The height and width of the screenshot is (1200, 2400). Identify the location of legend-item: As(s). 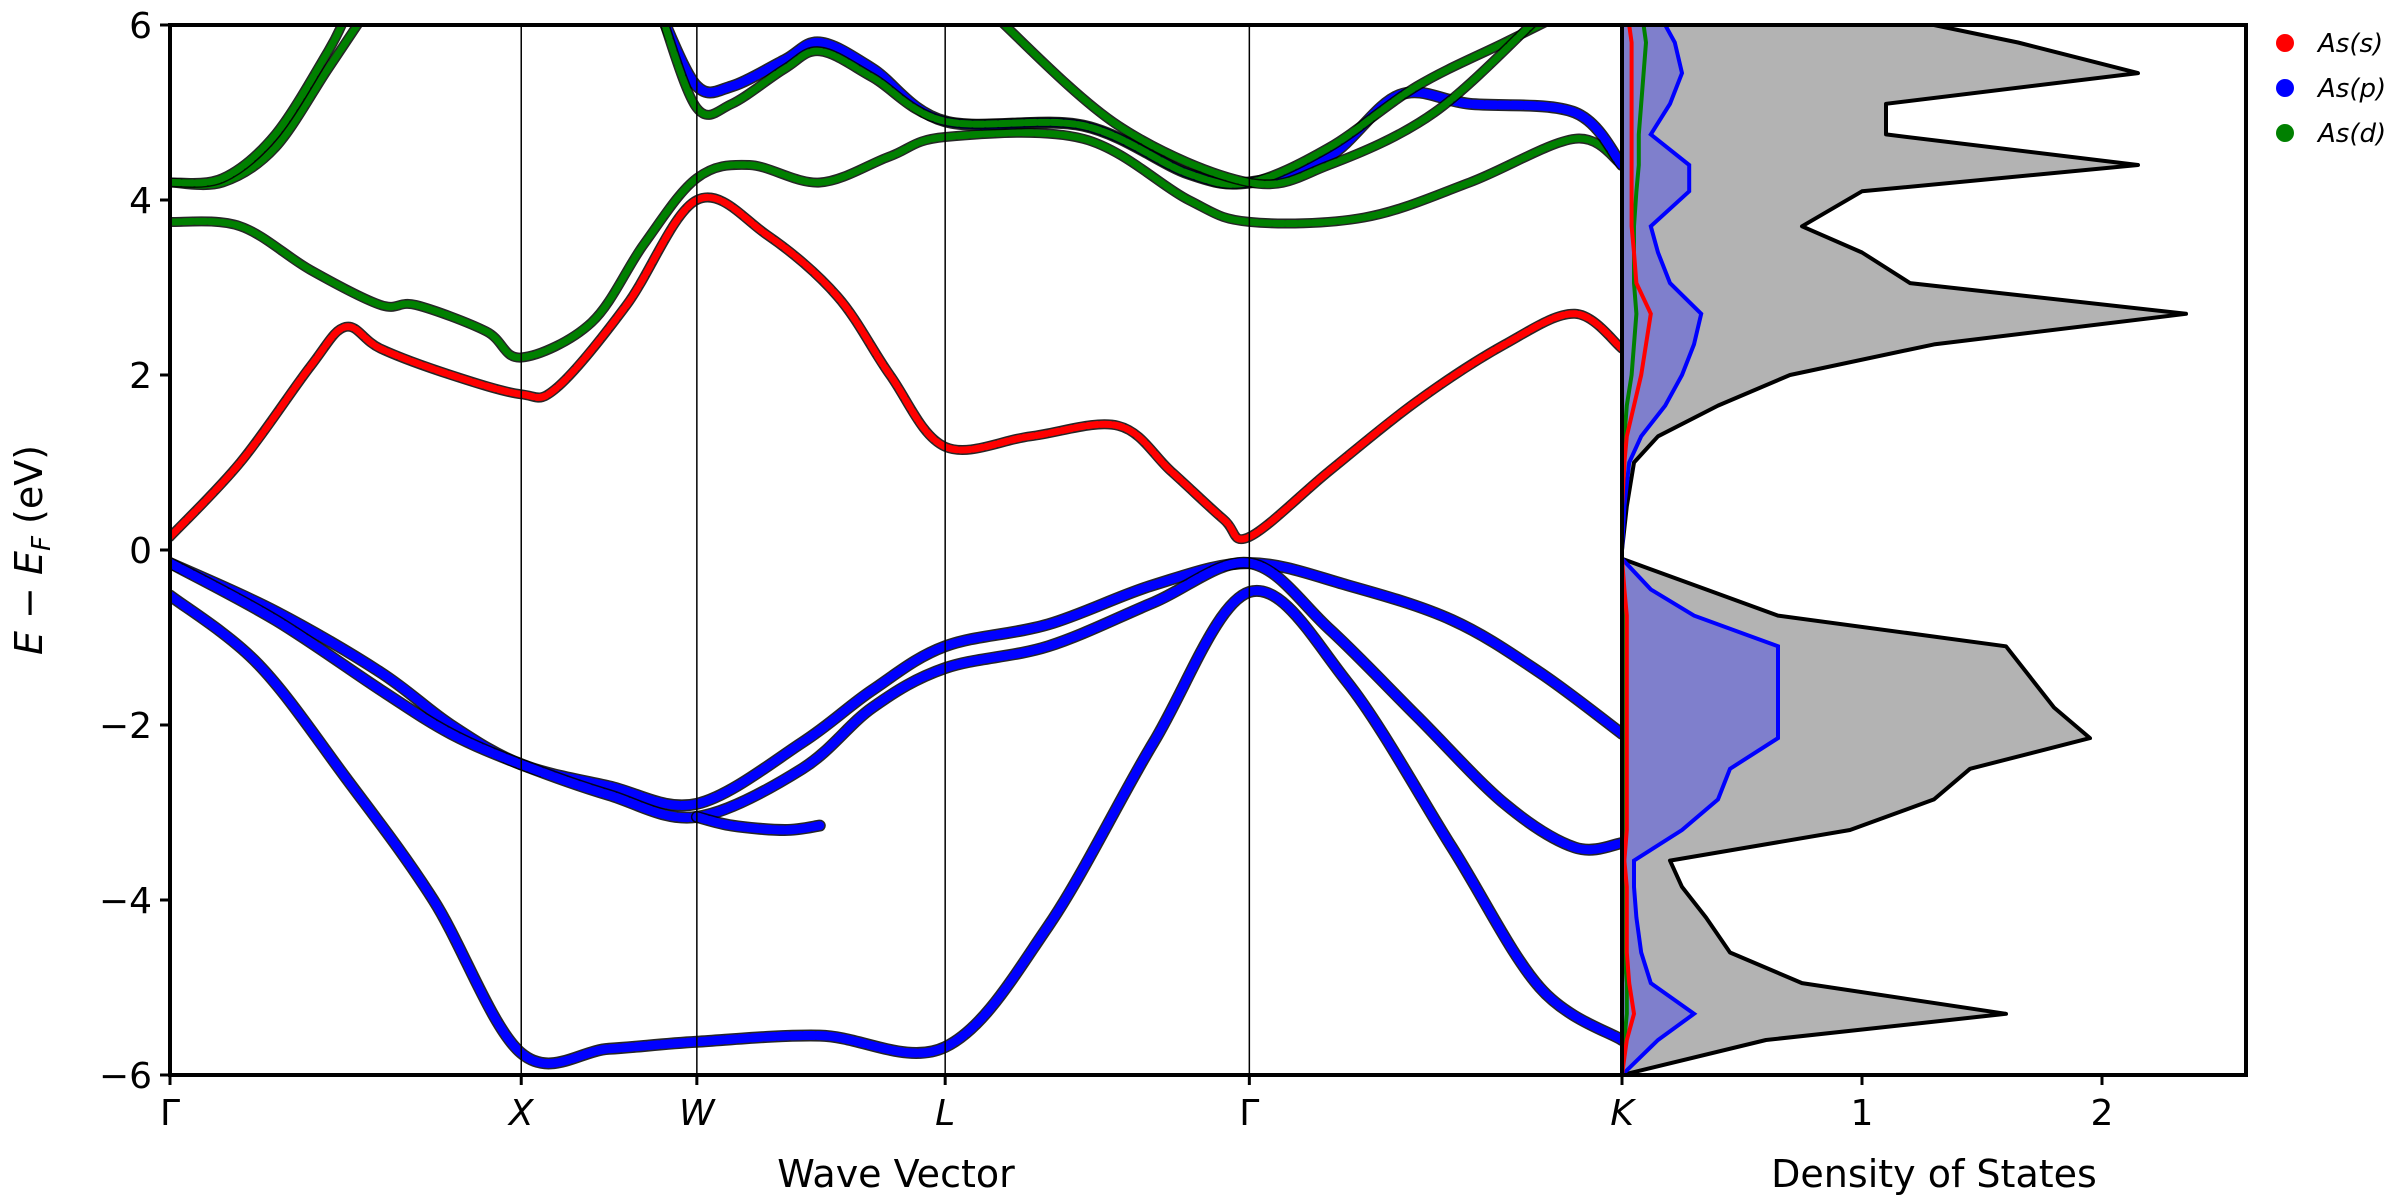
(2329, 44).